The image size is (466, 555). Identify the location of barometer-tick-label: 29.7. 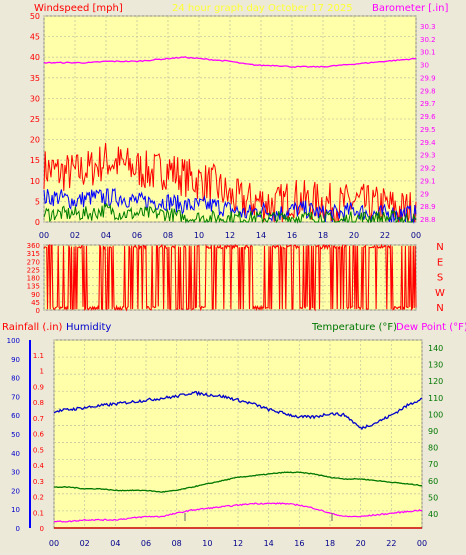
(428, 104).